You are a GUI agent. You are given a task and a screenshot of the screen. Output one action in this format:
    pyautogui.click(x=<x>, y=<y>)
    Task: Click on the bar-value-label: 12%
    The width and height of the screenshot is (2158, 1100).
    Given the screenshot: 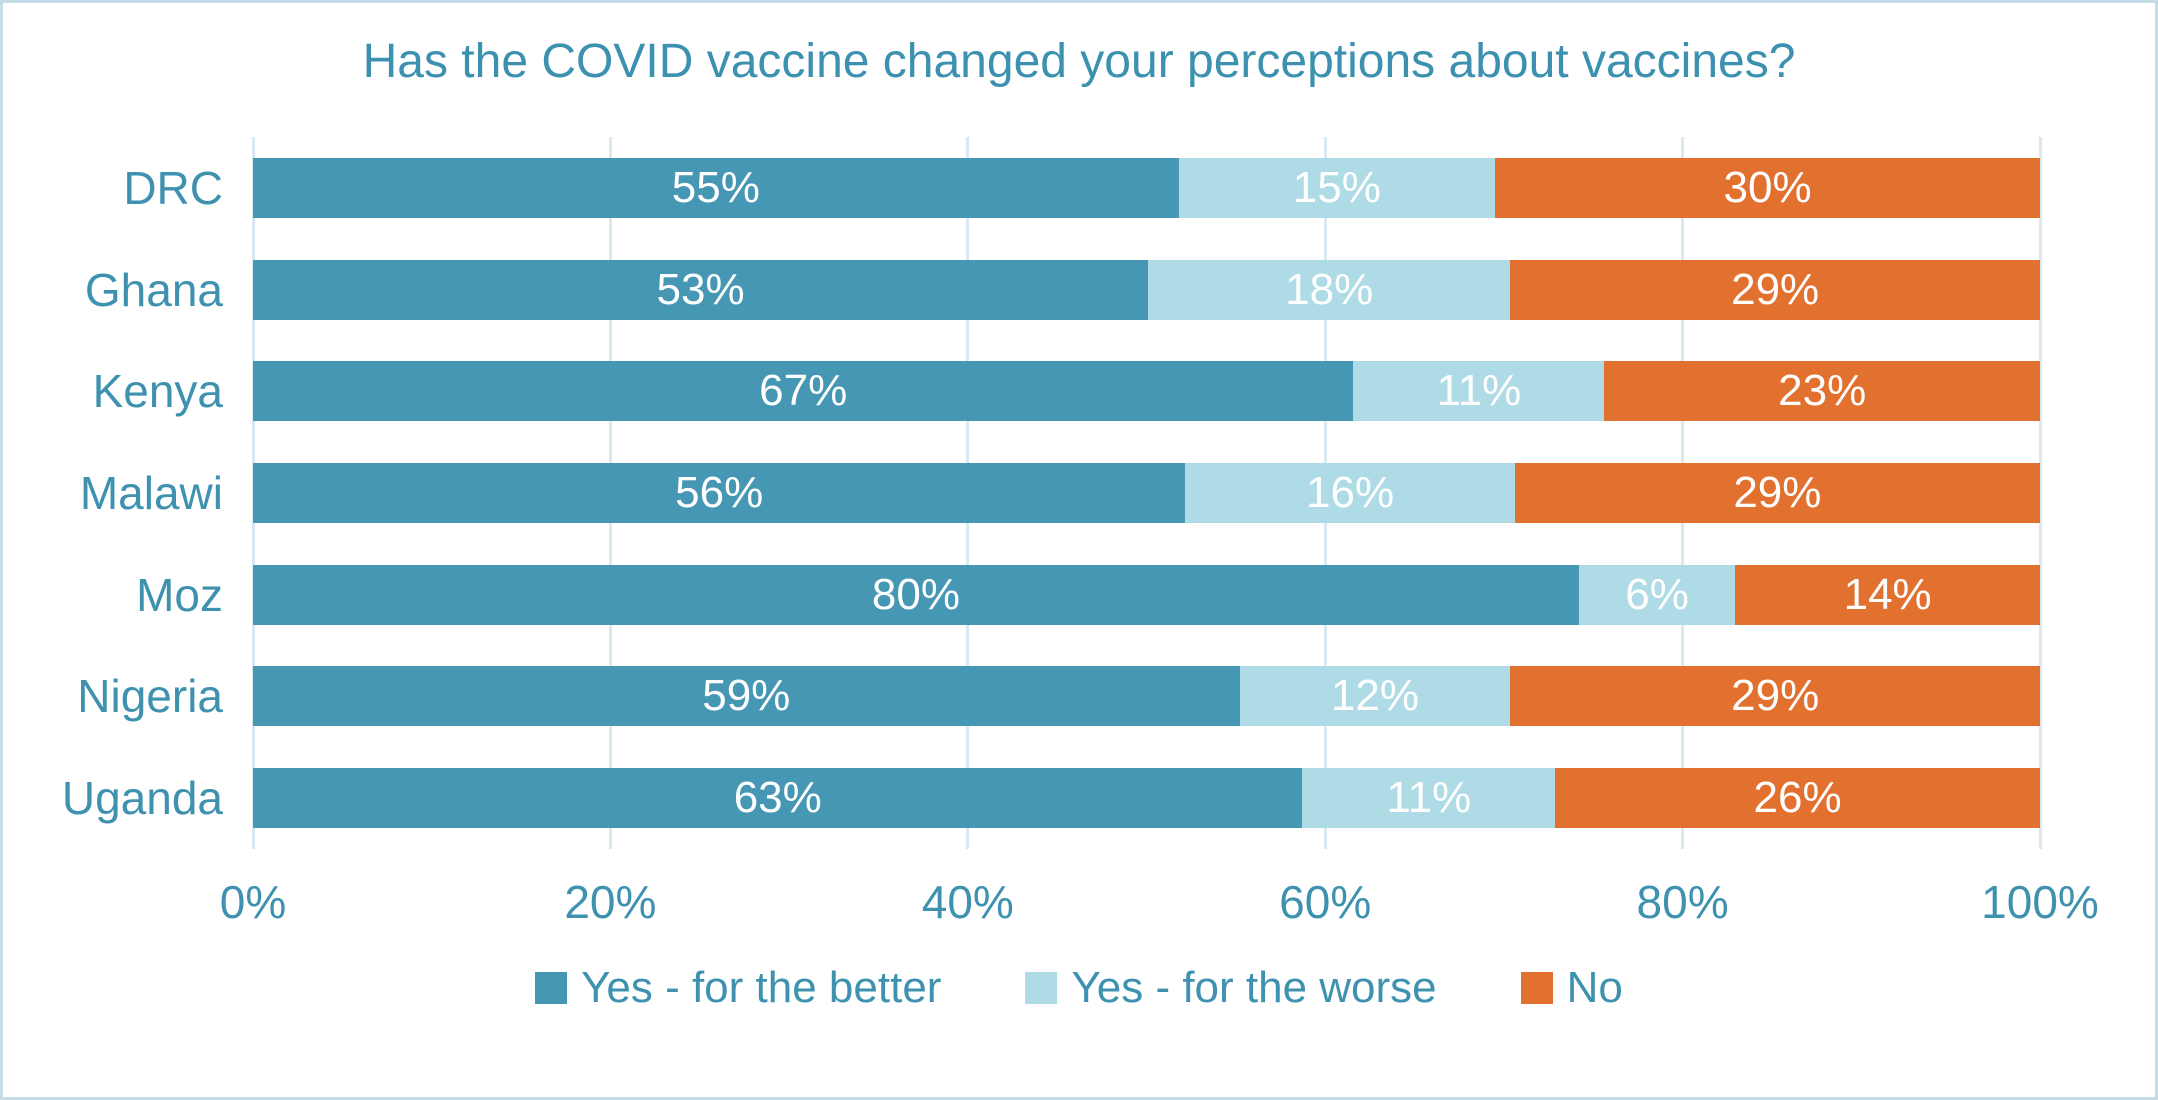 What is the action you would take?
    pyautogui.click(x=1374, y=696)
    